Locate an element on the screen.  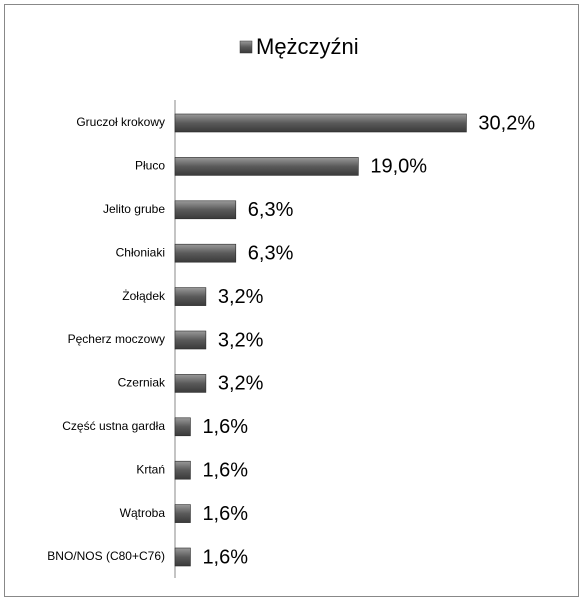
legend-label: Mężczyźni is located at coordinates (307, 46).